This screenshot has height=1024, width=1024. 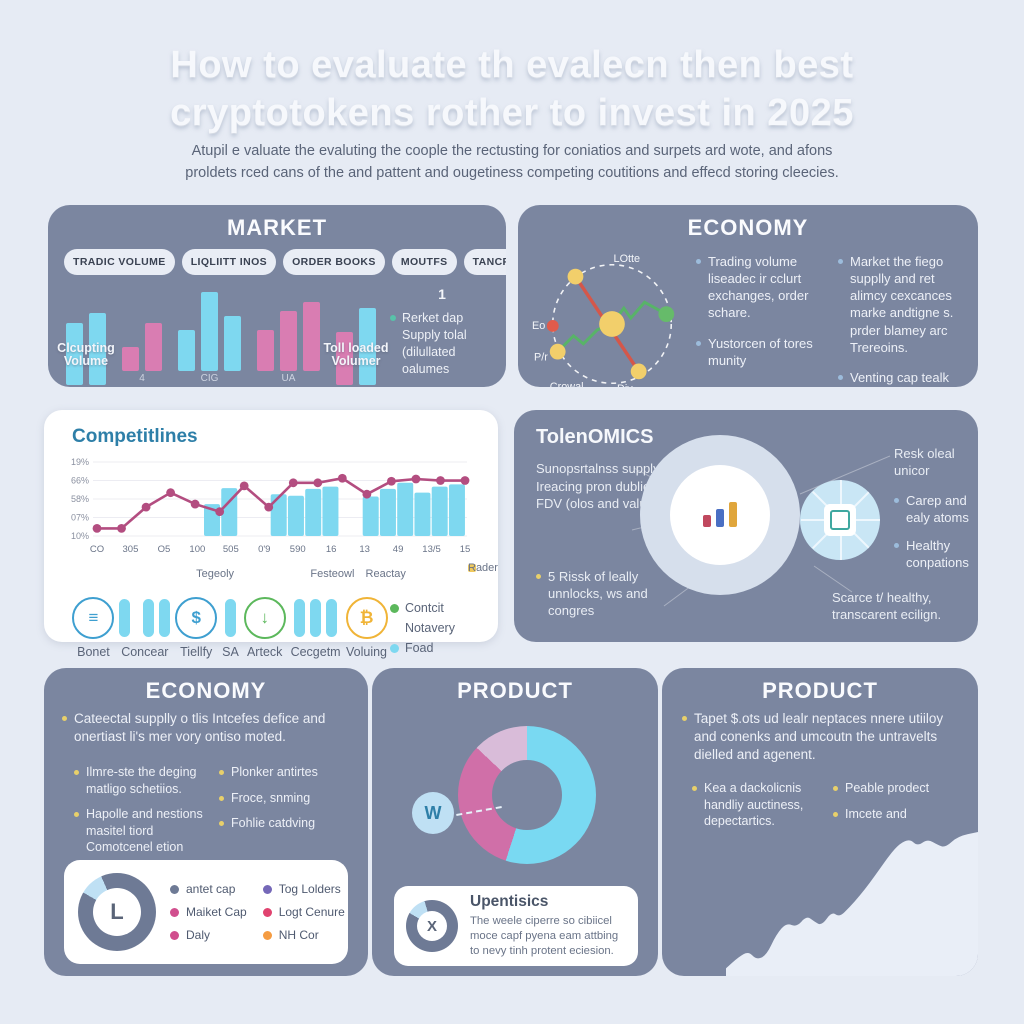 What do you see at coordinates (119, 262) in the screenshot?
I see `tab-tradic-volume: TRADIC VOLUME` at bounding box center [119, 262].